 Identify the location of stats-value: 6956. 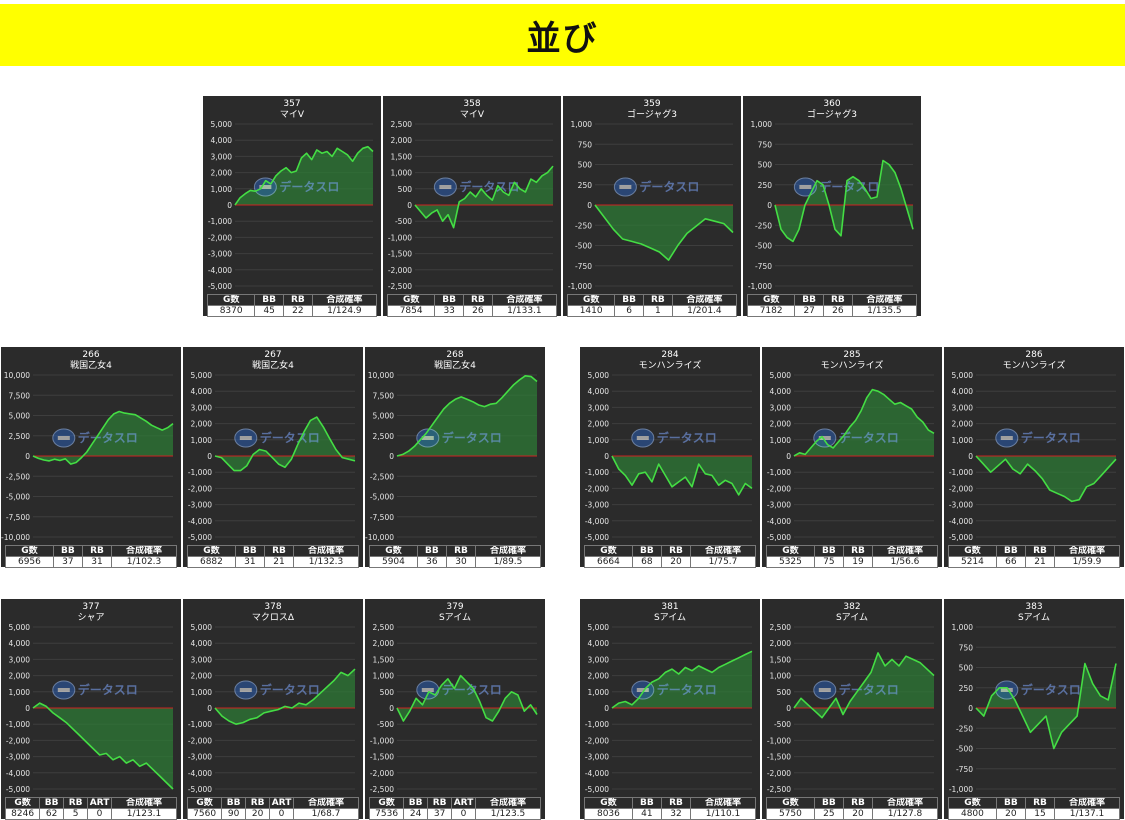
(29, 562).